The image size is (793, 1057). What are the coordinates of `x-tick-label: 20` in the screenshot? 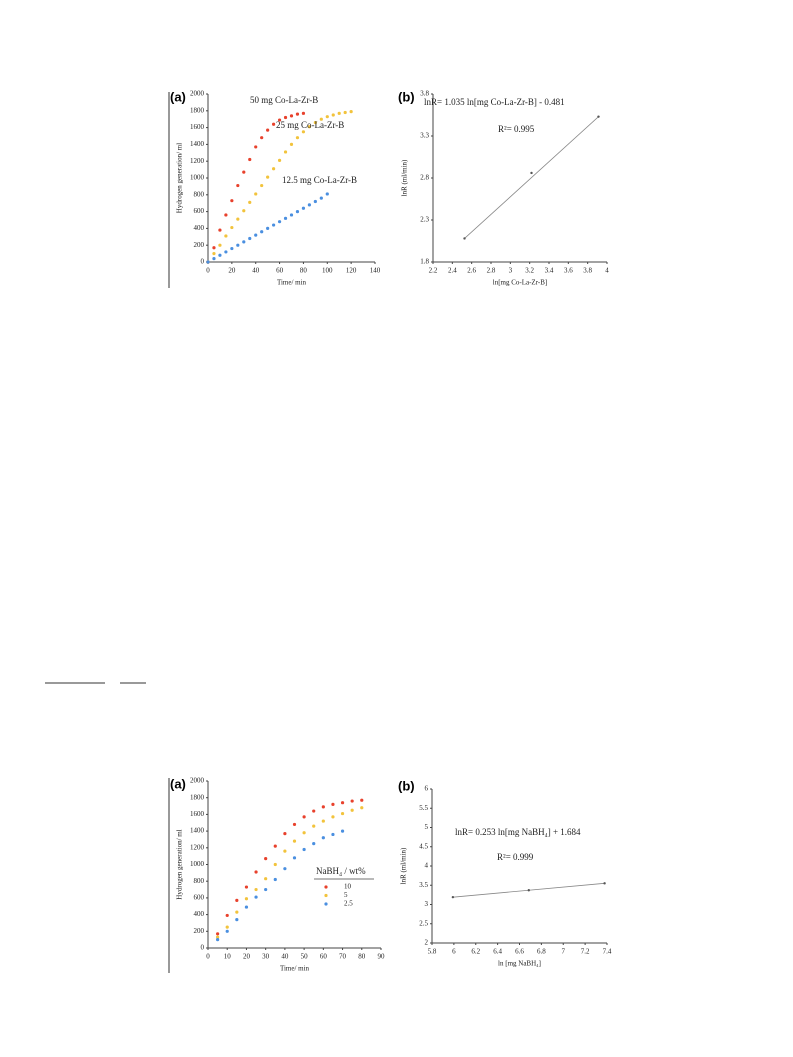 It's located at (232, 271).